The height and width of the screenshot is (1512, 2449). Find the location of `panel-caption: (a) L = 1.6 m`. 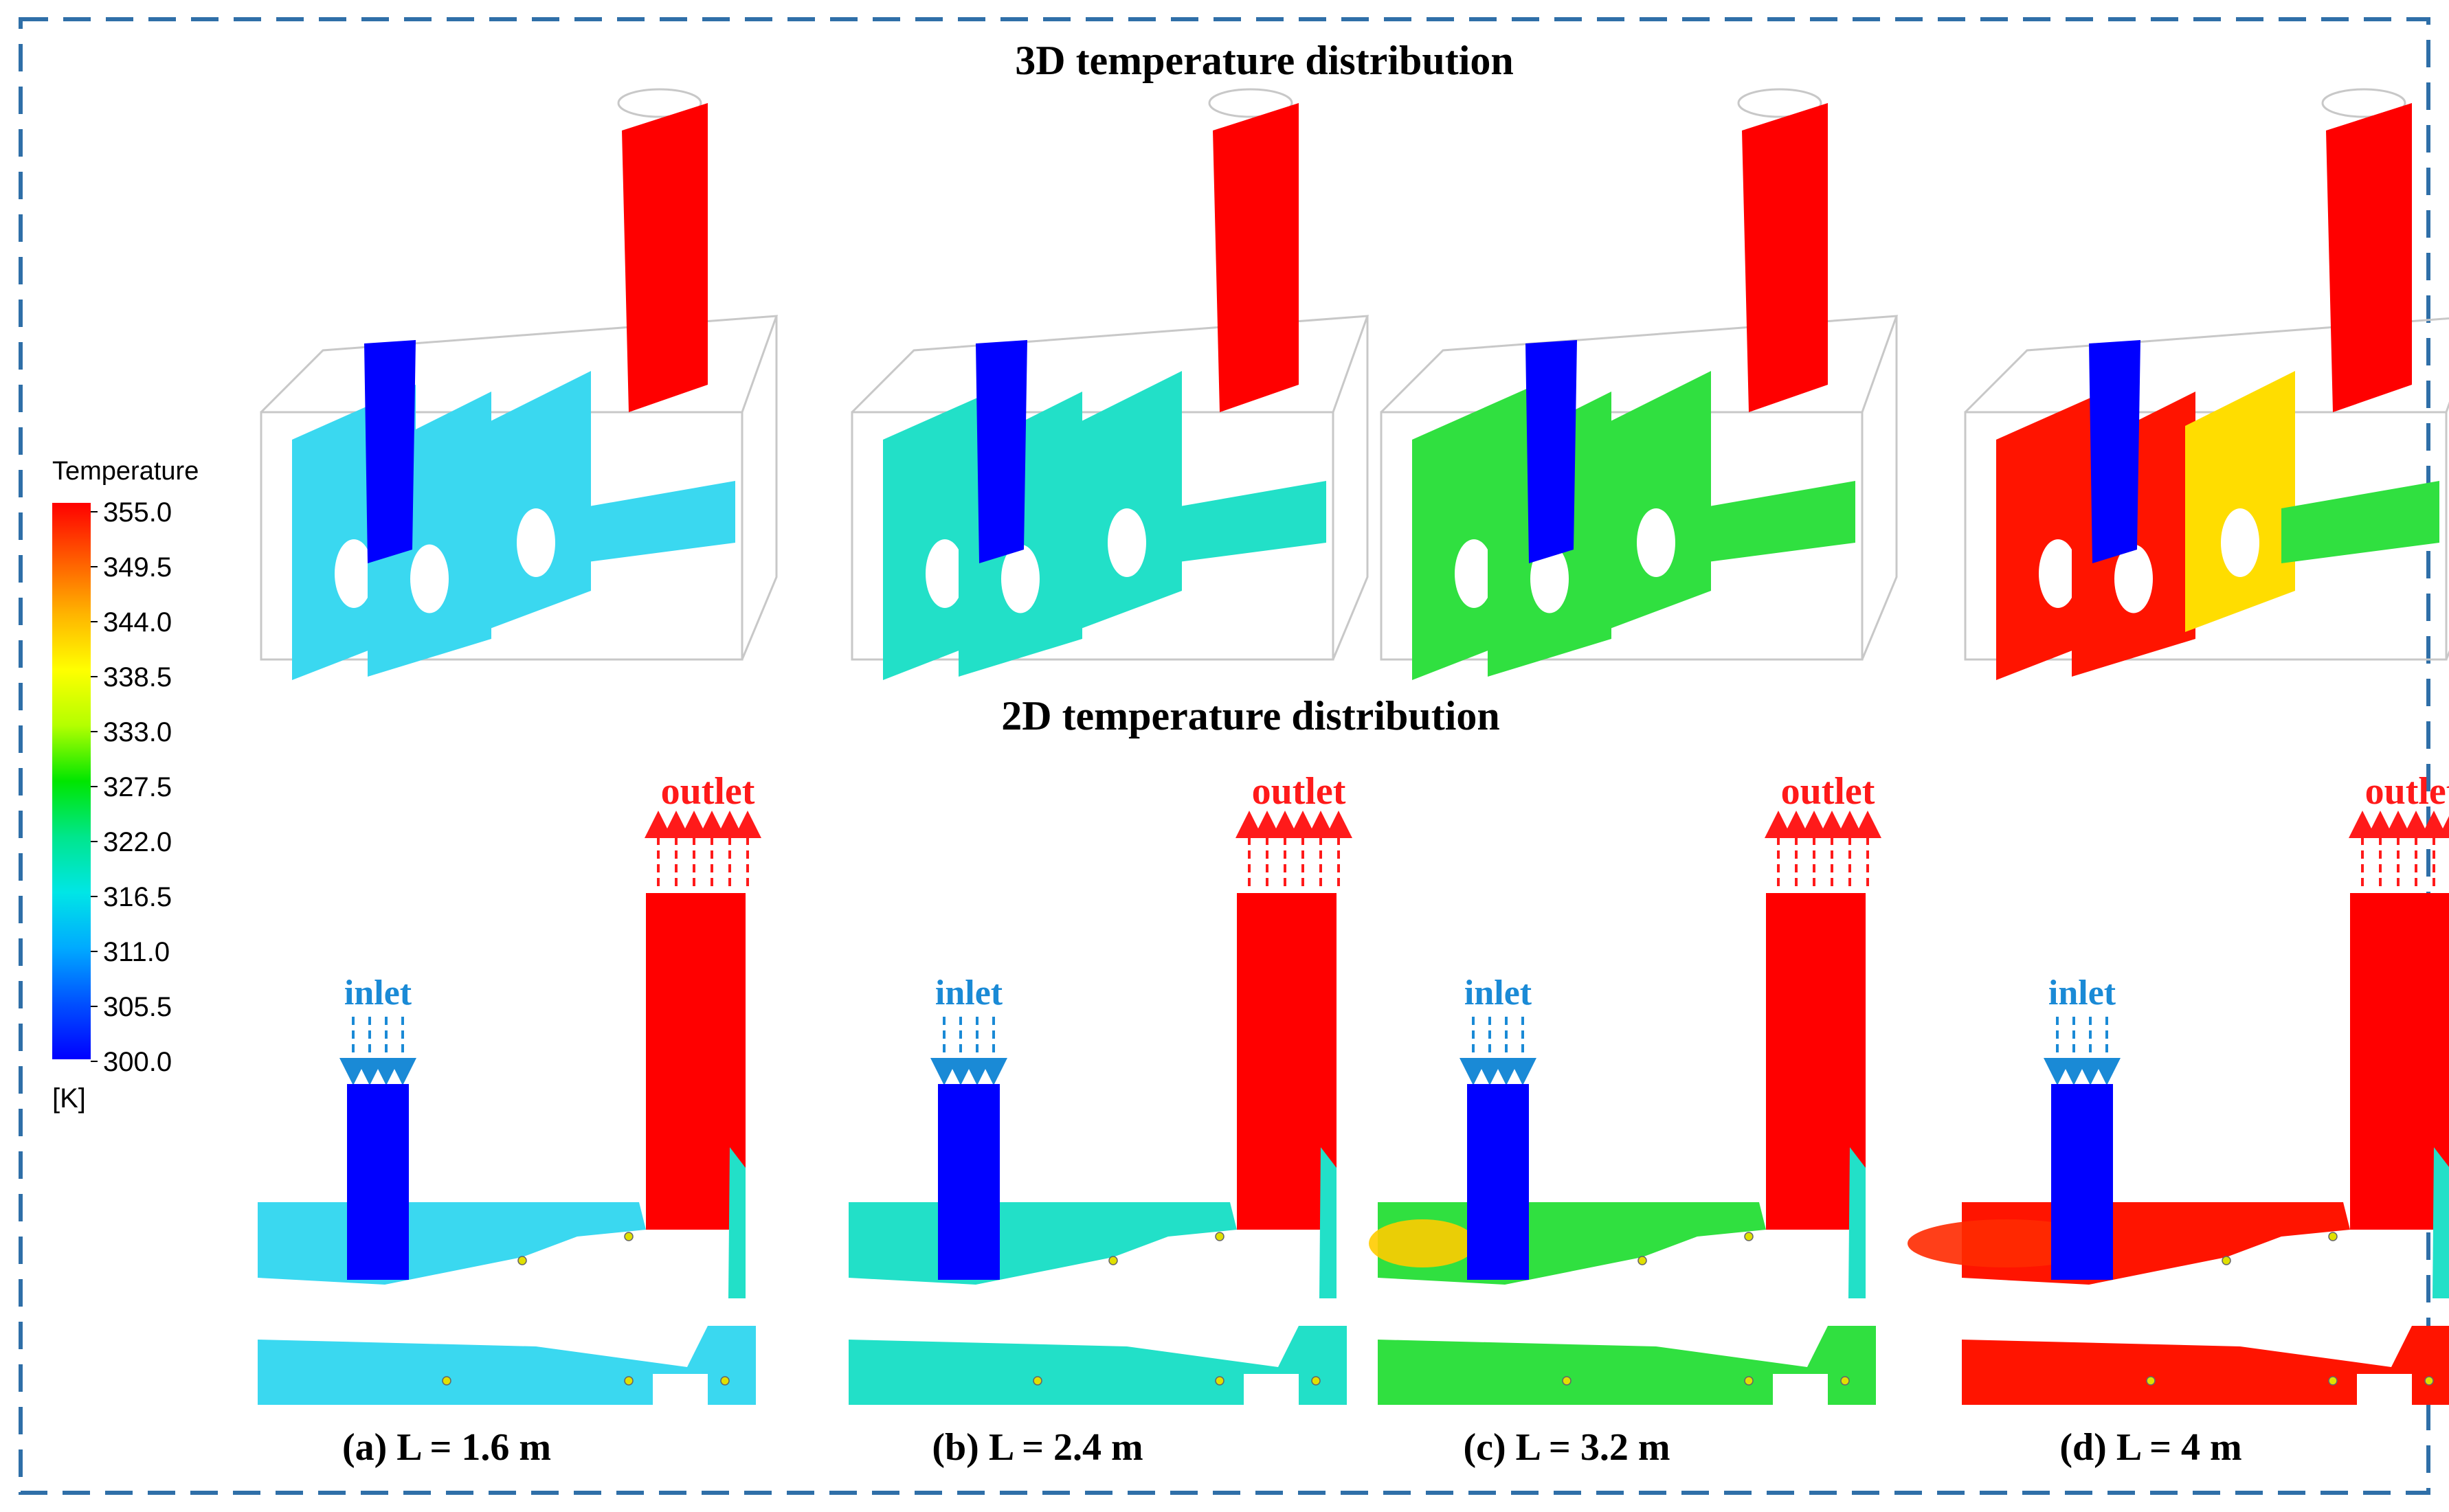

panel-caption: (a) L = 1.6 m is located at coordinates (446, 1447).